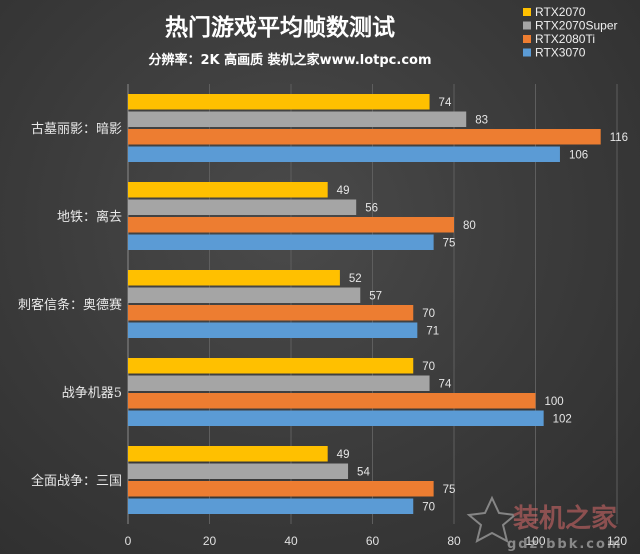  I want to click on bar-value-label: 116, so click(619, 138).